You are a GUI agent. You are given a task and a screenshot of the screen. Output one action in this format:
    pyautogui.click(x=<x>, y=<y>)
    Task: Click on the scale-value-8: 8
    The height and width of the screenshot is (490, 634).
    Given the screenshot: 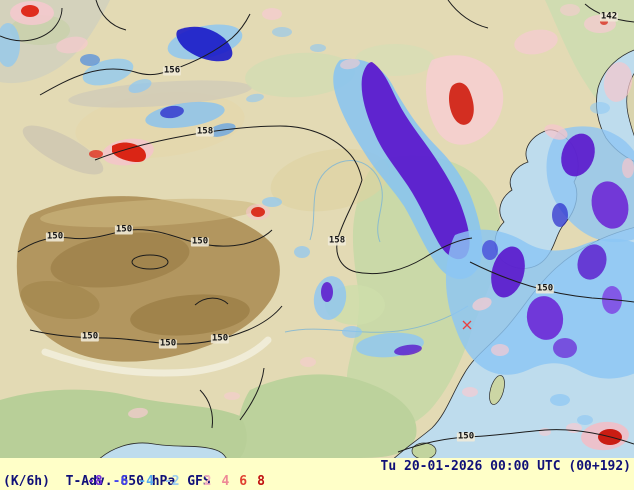 What is the action you would take?
    pyautogui.click(x=261, y=481)
    